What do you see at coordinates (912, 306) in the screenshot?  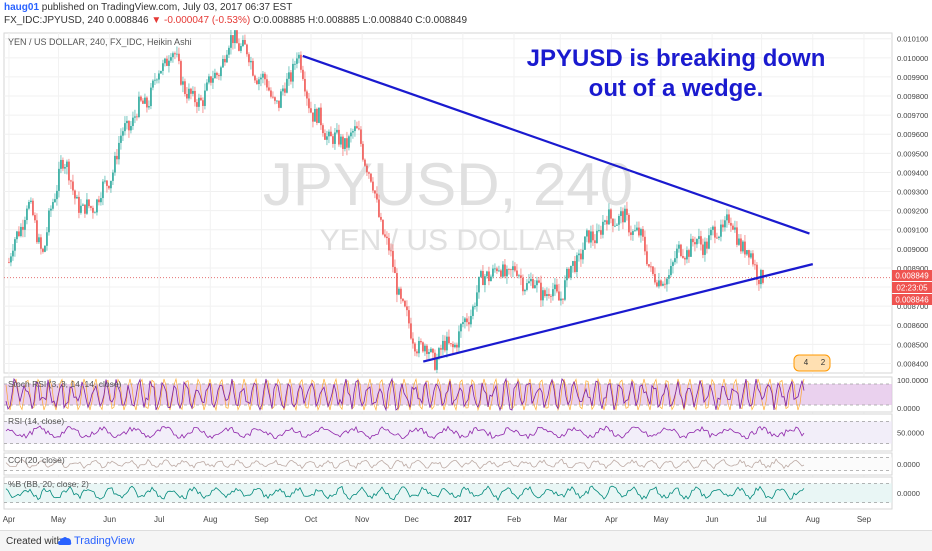 I see `y-tick-label: 0.008700` at bounding box center [912, 306].